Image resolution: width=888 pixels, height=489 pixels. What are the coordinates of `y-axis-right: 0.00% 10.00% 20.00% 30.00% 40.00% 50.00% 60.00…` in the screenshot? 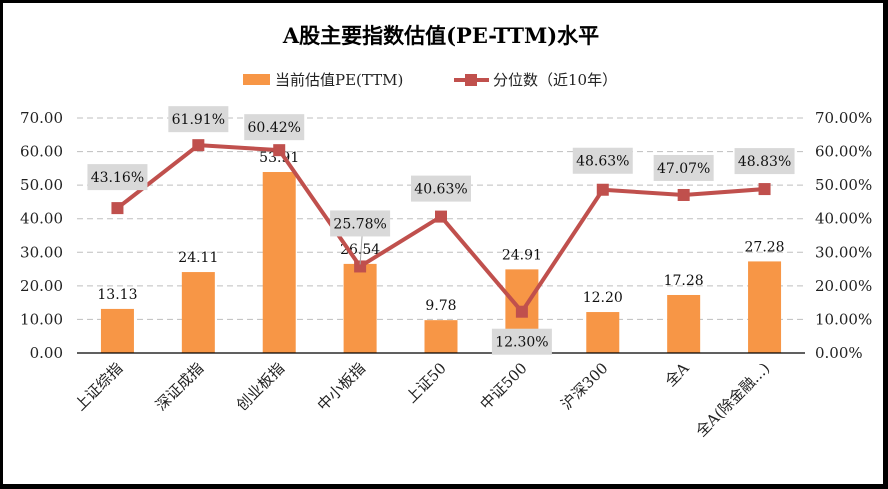 It's located at (843, 235).